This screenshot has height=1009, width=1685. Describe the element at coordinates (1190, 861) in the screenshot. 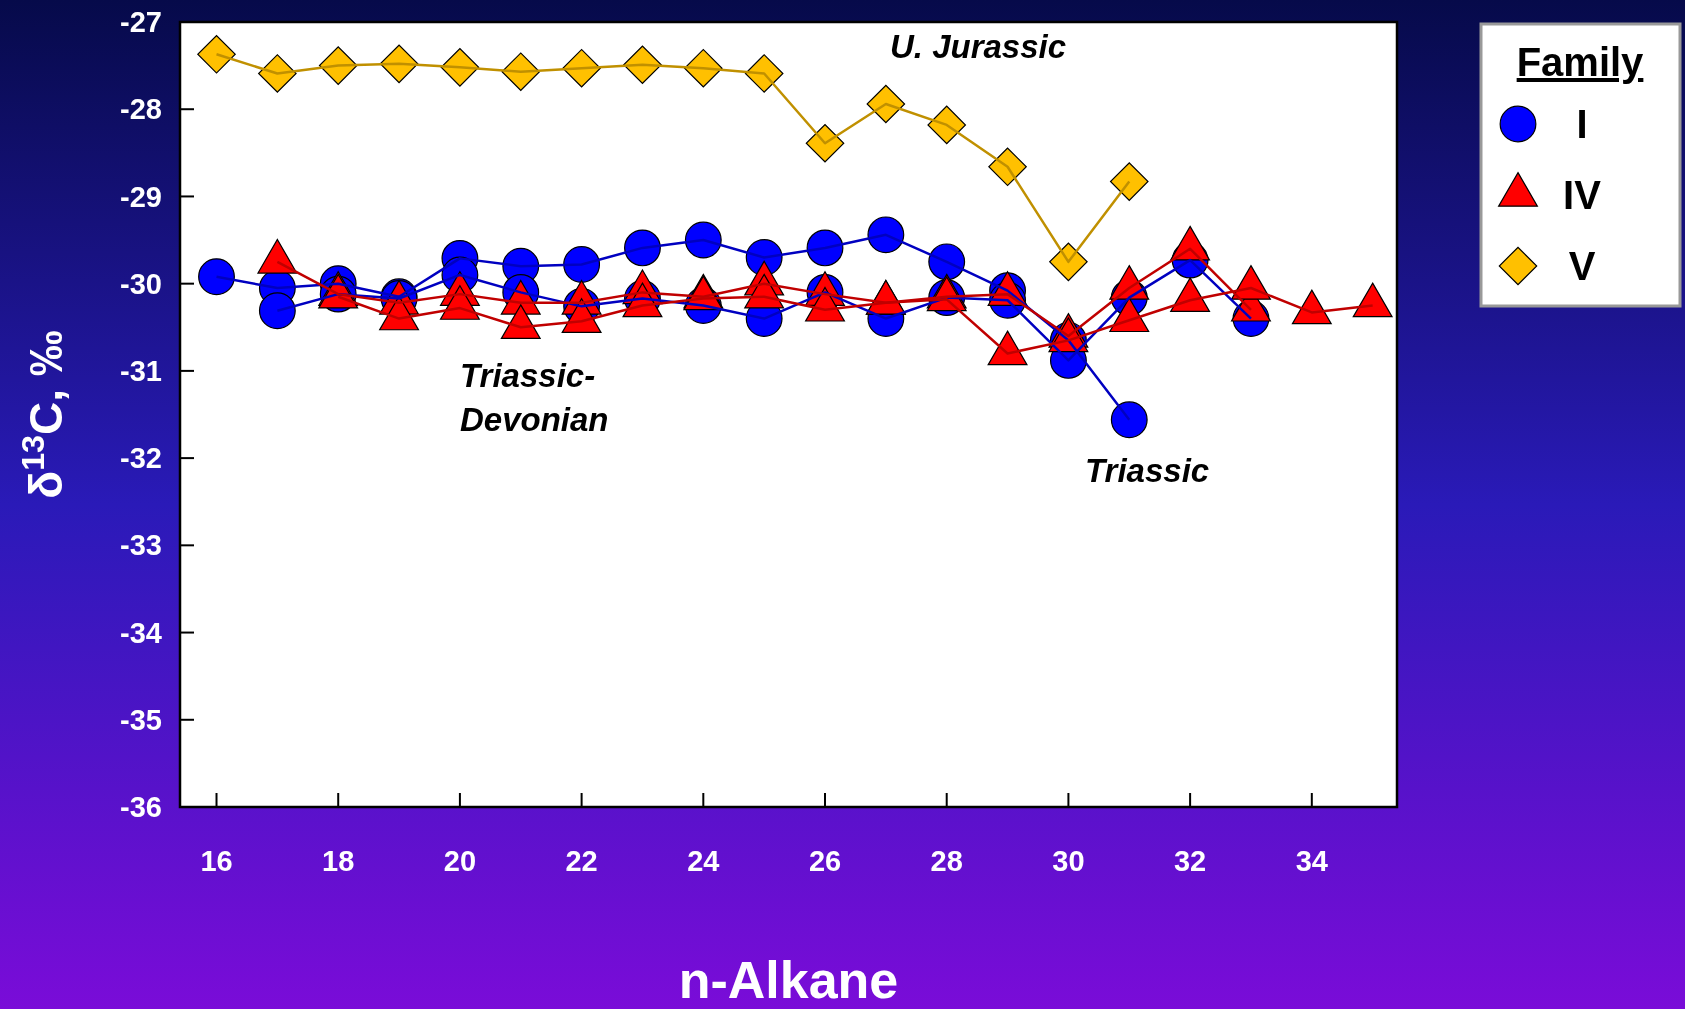

I see `x-tick-label: 32` at that location.